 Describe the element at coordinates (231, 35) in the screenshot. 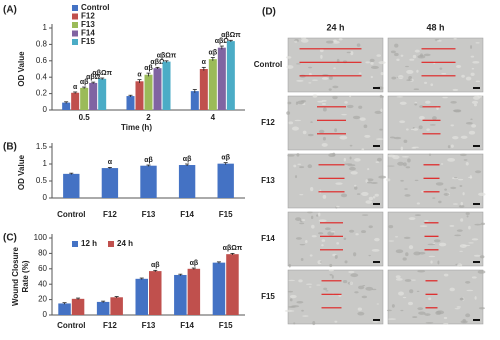

I see `significance-label: αβΩπ` at that location.